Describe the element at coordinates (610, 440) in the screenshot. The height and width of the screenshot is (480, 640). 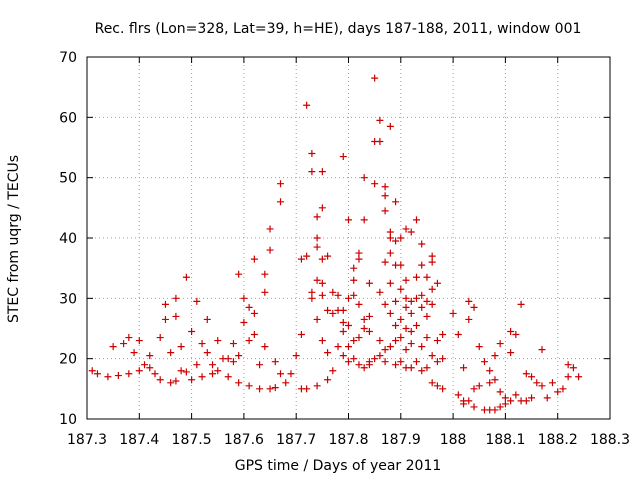
I see `x-tick-label: 188.3` at that location.